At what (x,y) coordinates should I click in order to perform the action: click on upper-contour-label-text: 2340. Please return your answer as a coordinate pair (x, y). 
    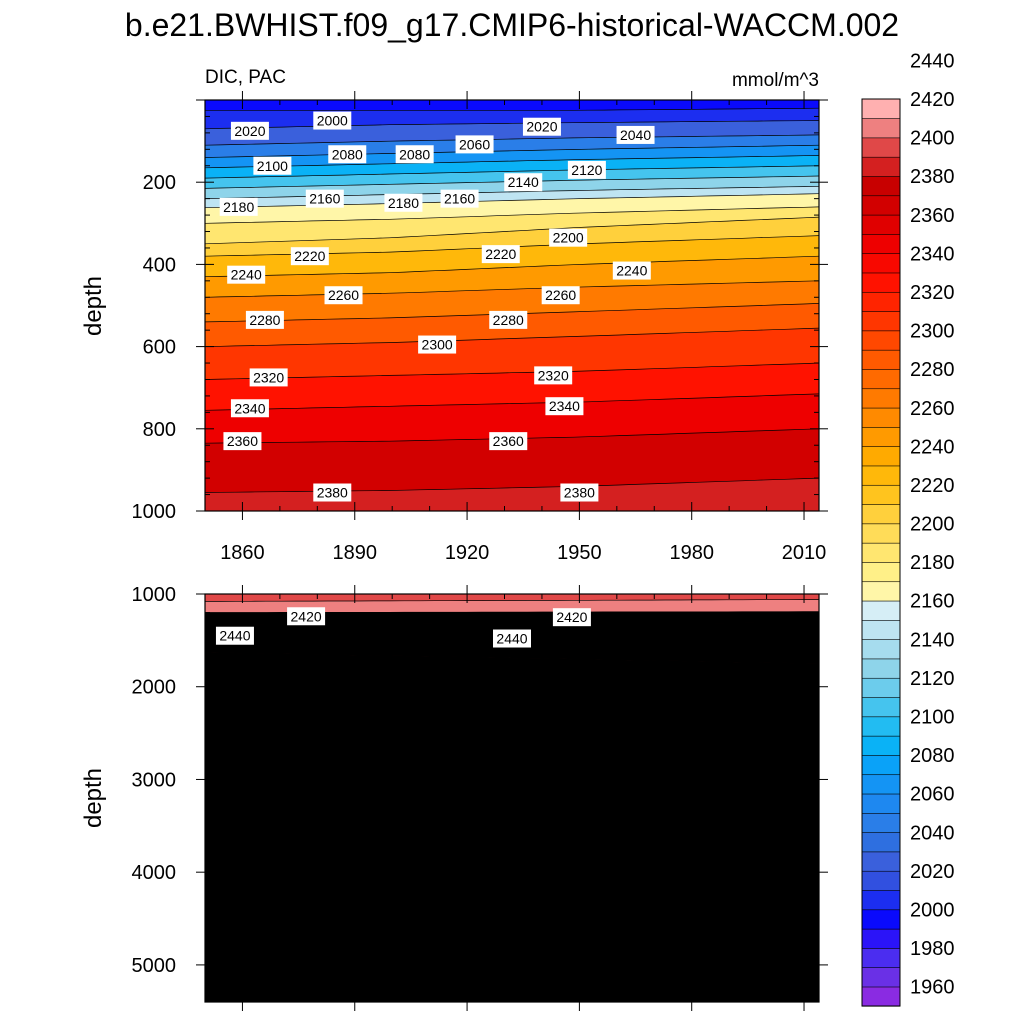
    Looking at the image, I should click on (249, 408).